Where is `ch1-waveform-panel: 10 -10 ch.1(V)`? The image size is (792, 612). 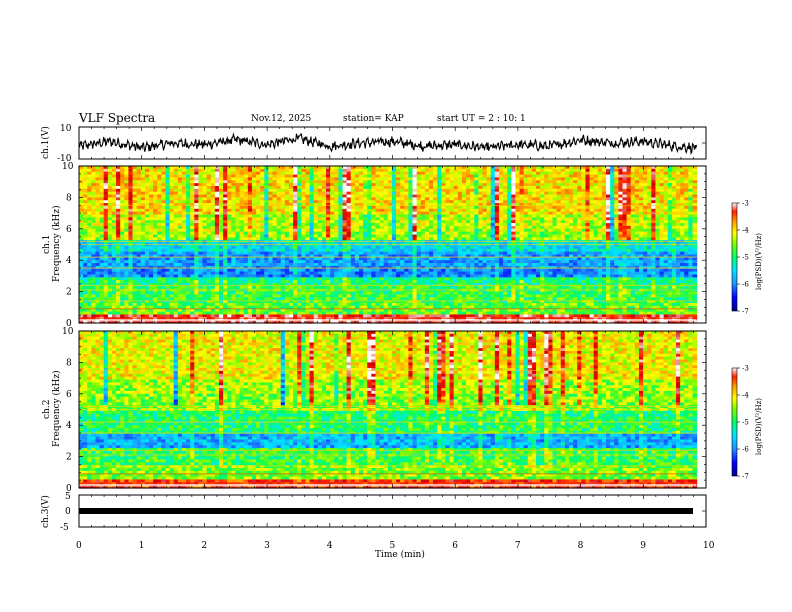
ch1-waveform-panel: 10 -10 ch.1(V) is located at coordinates (373, 144).